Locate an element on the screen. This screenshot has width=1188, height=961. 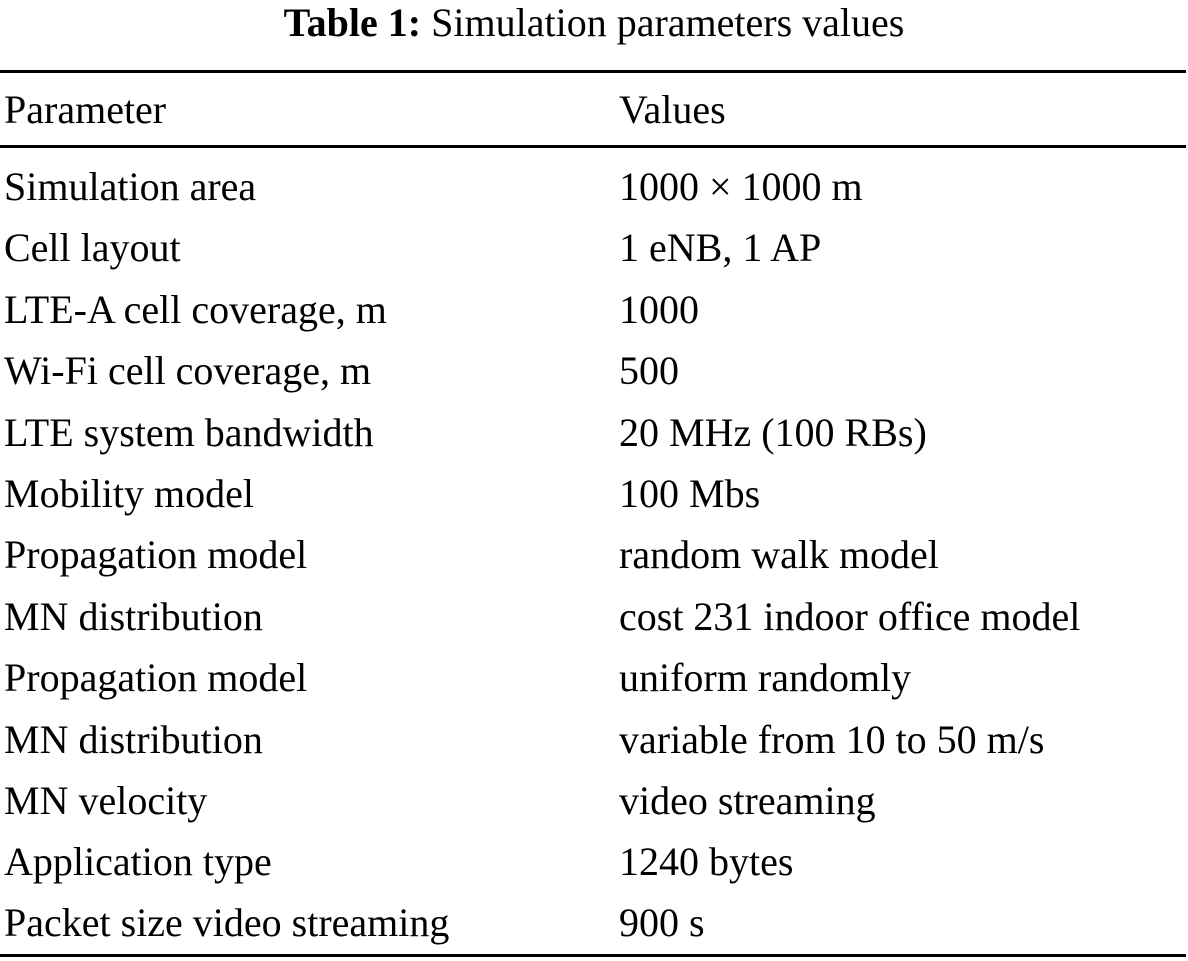
table-row: Propagation model uniform randomly is located at coordinates (594, 677).